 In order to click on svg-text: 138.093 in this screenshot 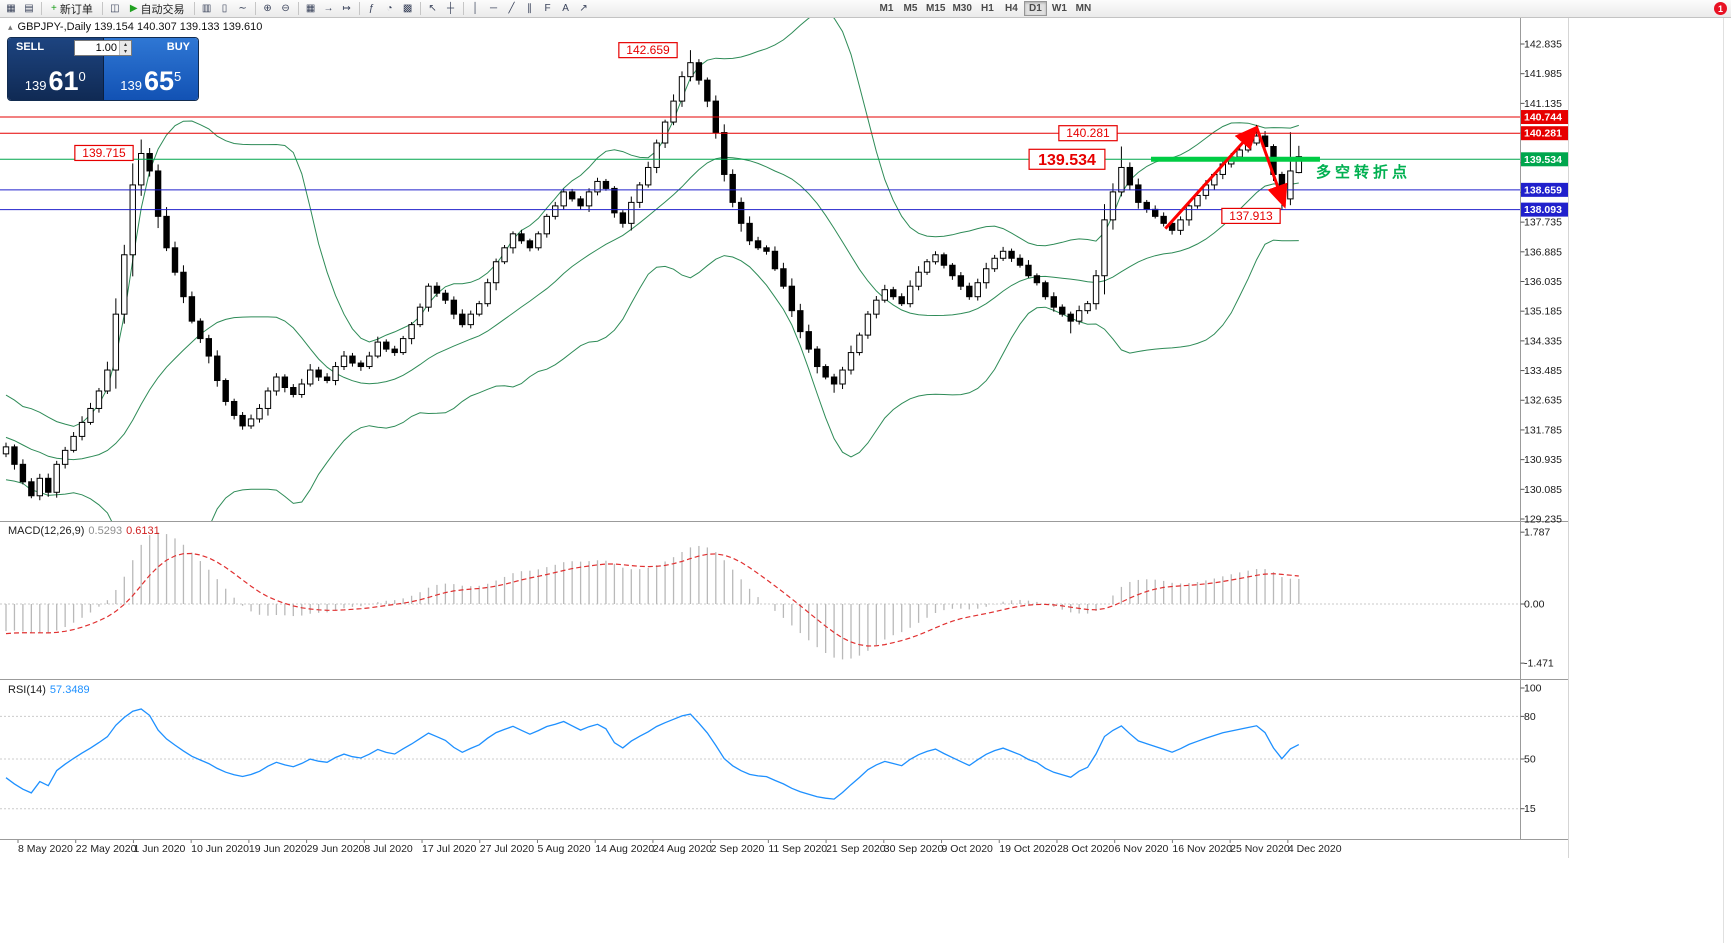, I will do `click(1543, 210)`.